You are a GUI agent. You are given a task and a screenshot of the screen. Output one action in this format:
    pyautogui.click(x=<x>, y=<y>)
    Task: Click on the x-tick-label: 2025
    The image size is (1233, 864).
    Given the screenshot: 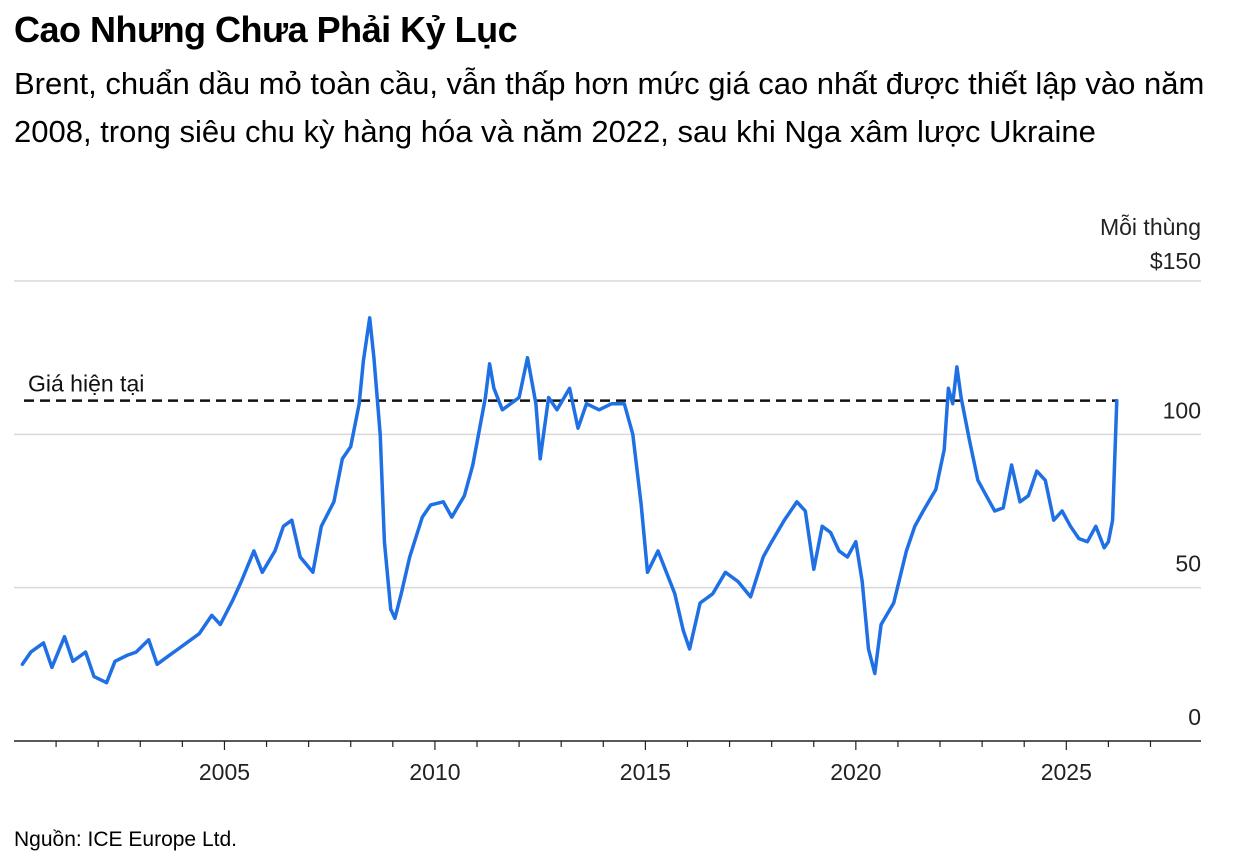 What is the action you would take?
    pyautogui.click(x=1066, y=772)
    